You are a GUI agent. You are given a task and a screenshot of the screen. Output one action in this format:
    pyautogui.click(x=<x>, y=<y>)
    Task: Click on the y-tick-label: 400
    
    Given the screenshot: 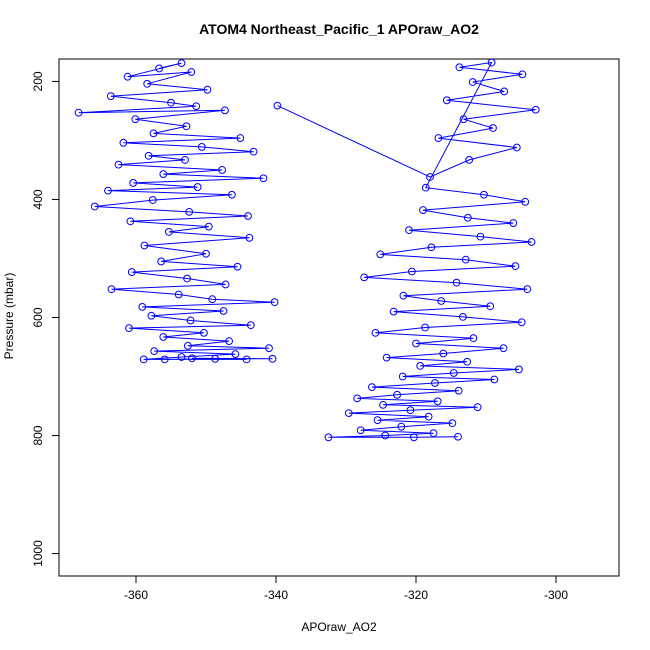 What is the action you would take?
    pyautogui.click(x=38, y=199)
    